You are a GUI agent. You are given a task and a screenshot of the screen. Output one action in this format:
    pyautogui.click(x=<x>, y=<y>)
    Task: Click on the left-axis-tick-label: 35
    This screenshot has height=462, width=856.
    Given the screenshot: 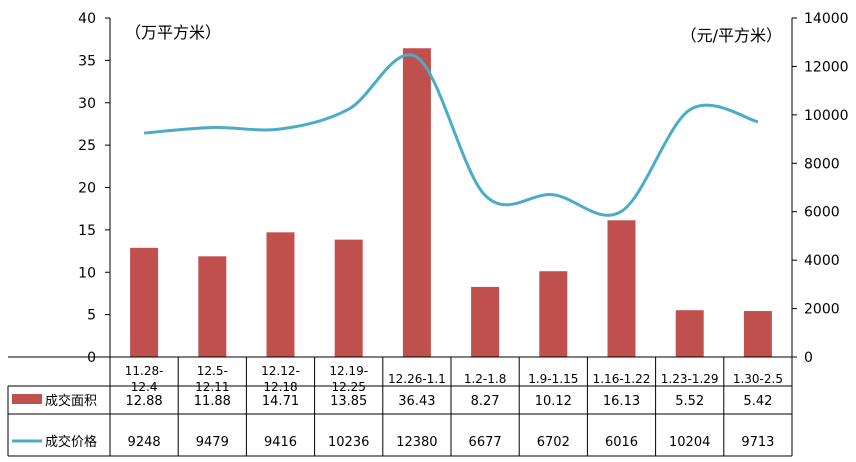 What is the action you would take?
    pyautogui.click(x=87, y=61)
    